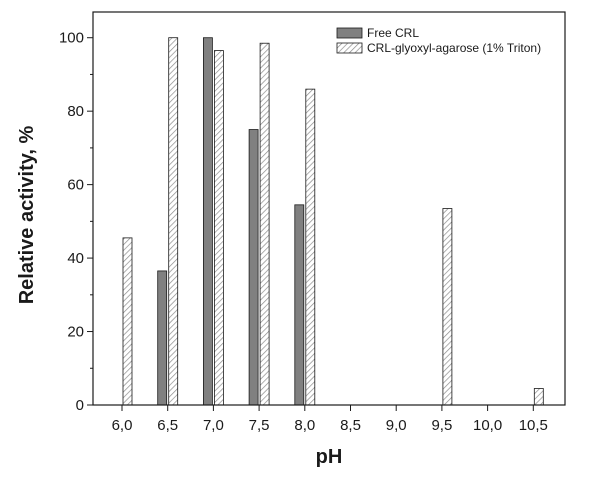 This screenshot has height=481, width=600. I want to click on x-tick-label: 10,5, so click(533, 425).